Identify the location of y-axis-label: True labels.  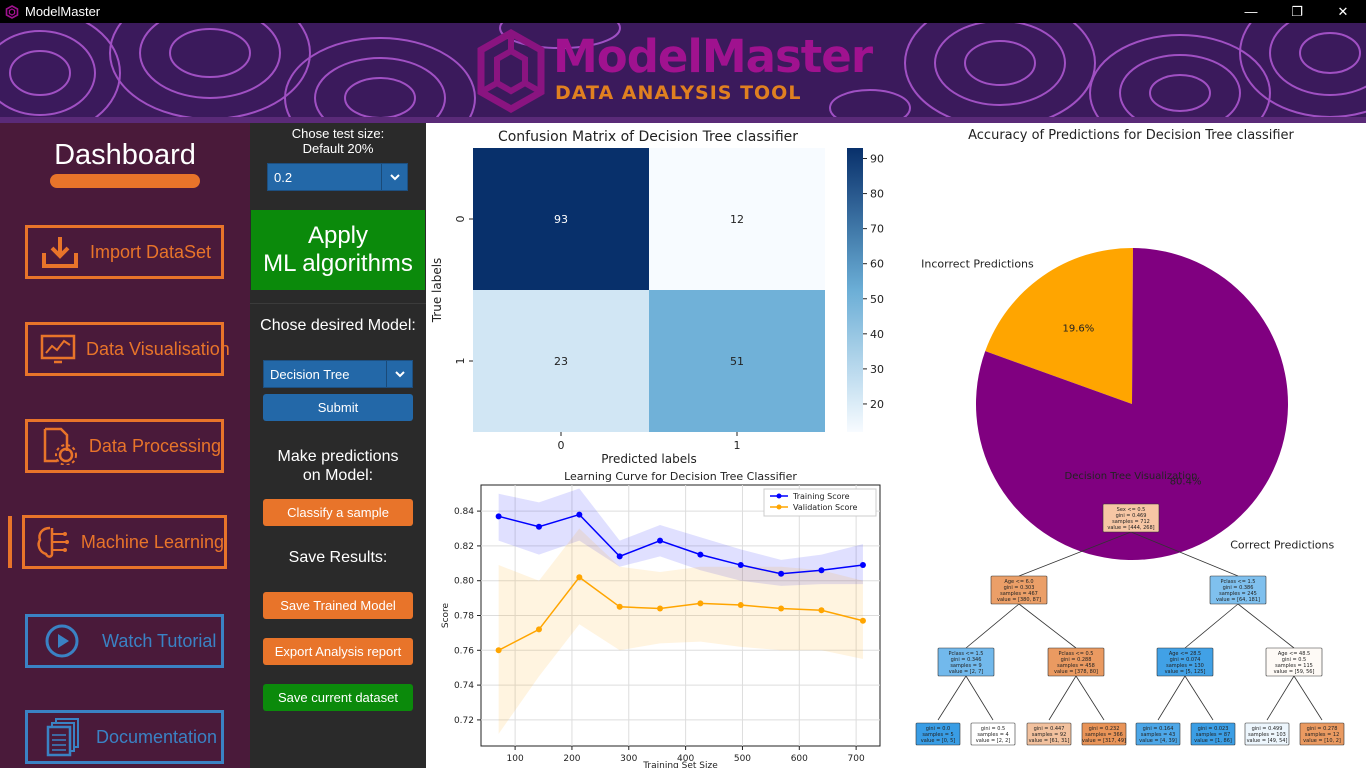
(437, 291).